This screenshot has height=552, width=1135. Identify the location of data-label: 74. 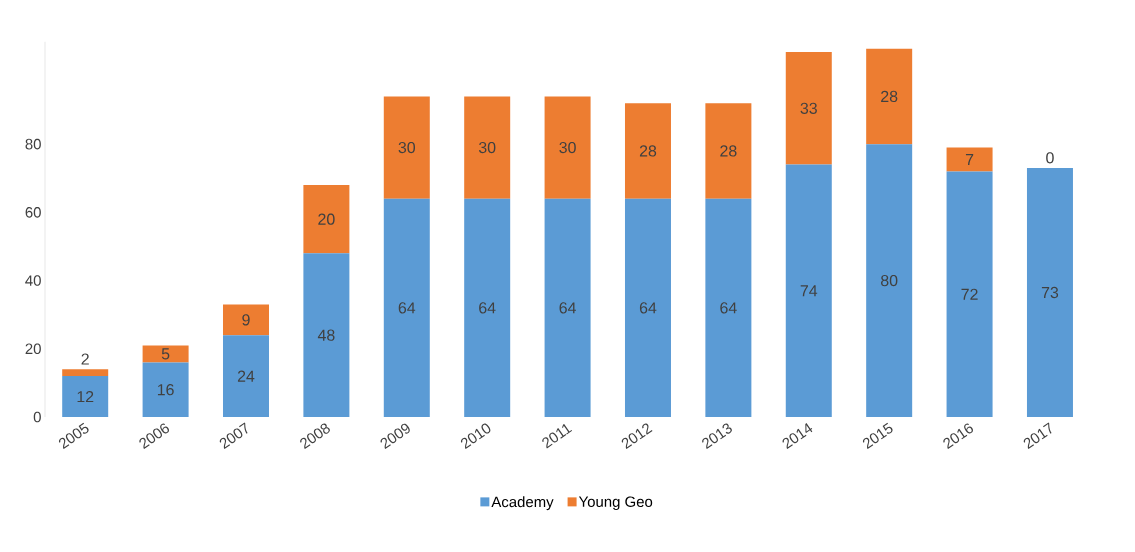
(809, 291).